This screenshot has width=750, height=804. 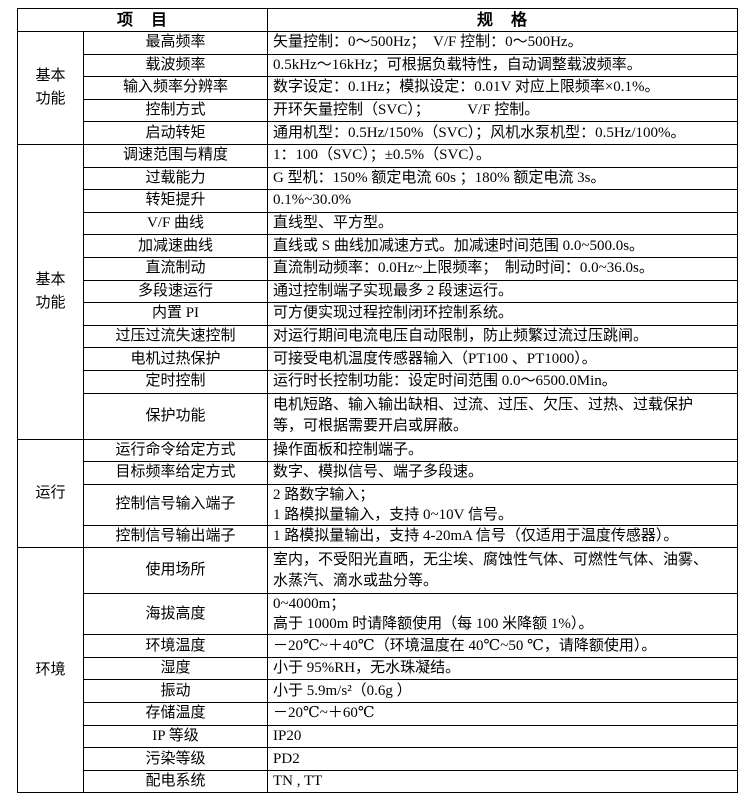 I want to click on spec-line: 室内，不受阳光直晒，无尘埃、腐蚀性气体、可燃性气体、油雾、, so click(x=491, y=559).